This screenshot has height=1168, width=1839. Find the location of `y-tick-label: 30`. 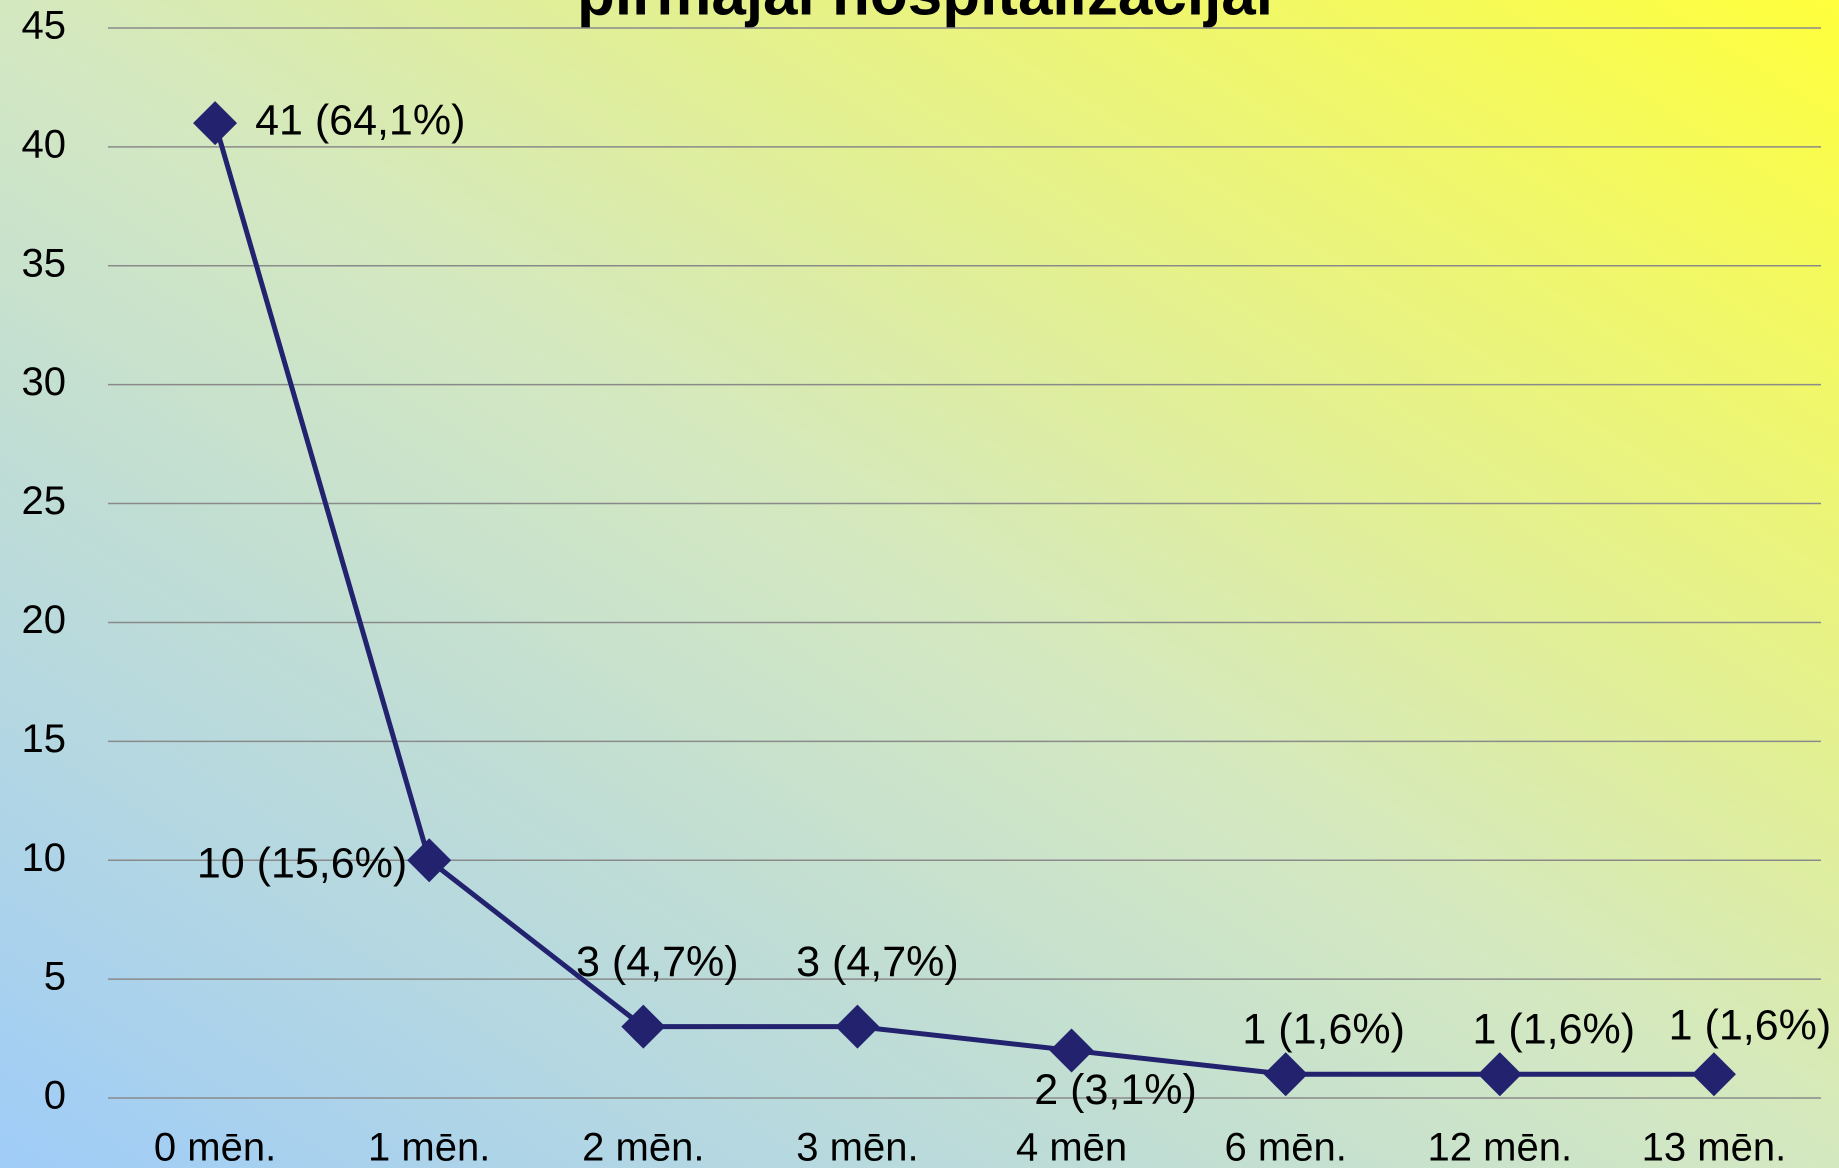

y-tick-label: 30 is located at coordinates (44, 382).